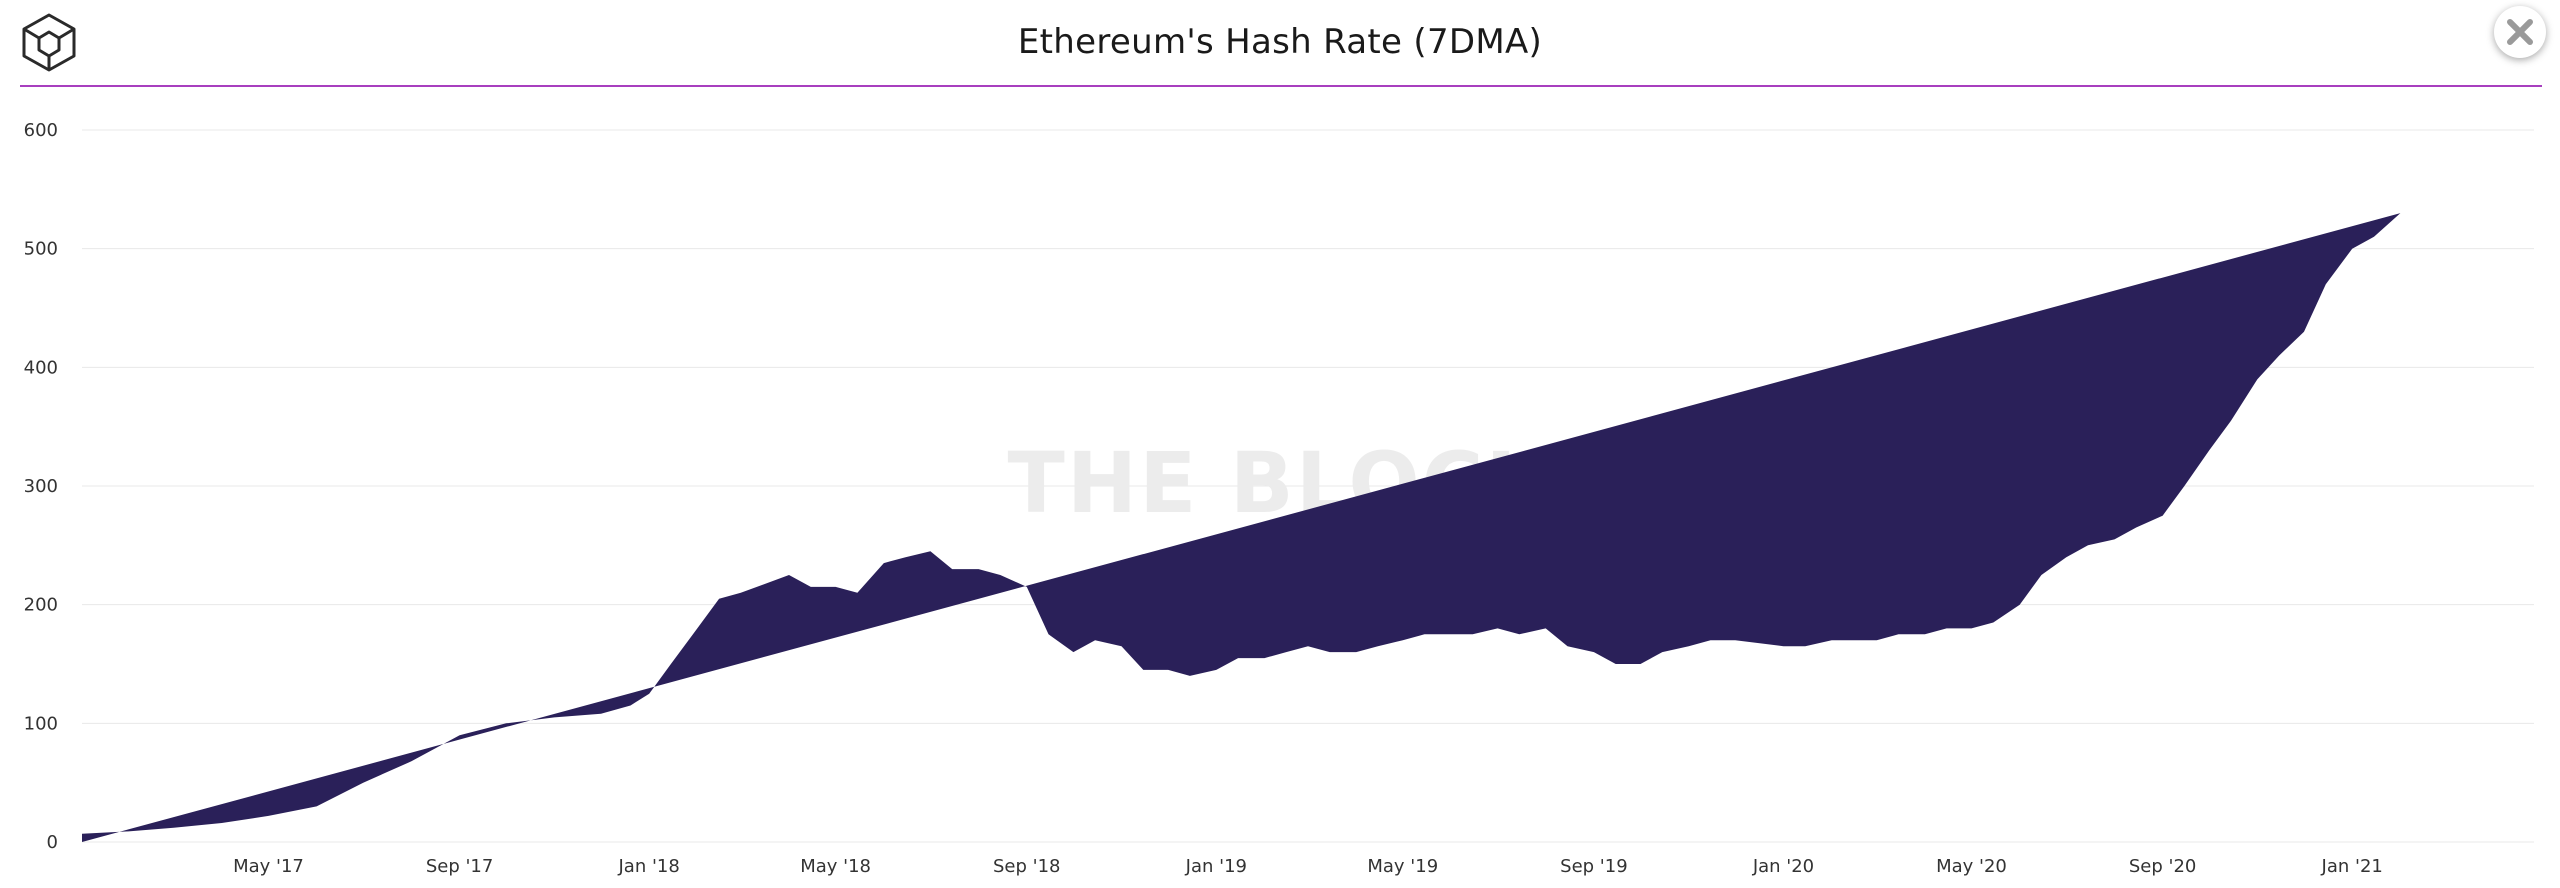  I want to click on y-tick-label: 600, so click(41, 130).